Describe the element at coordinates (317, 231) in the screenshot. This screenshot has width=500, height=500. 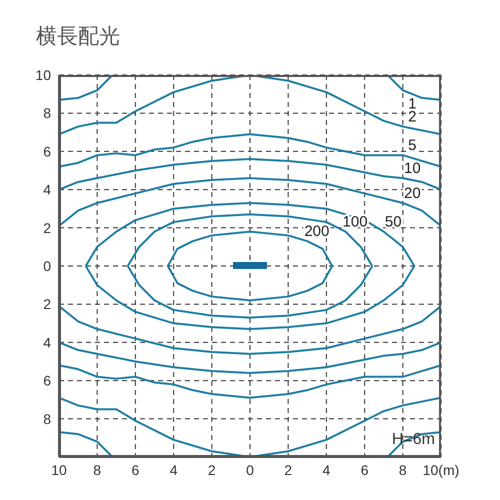
I see `series-label: 200` at that location.